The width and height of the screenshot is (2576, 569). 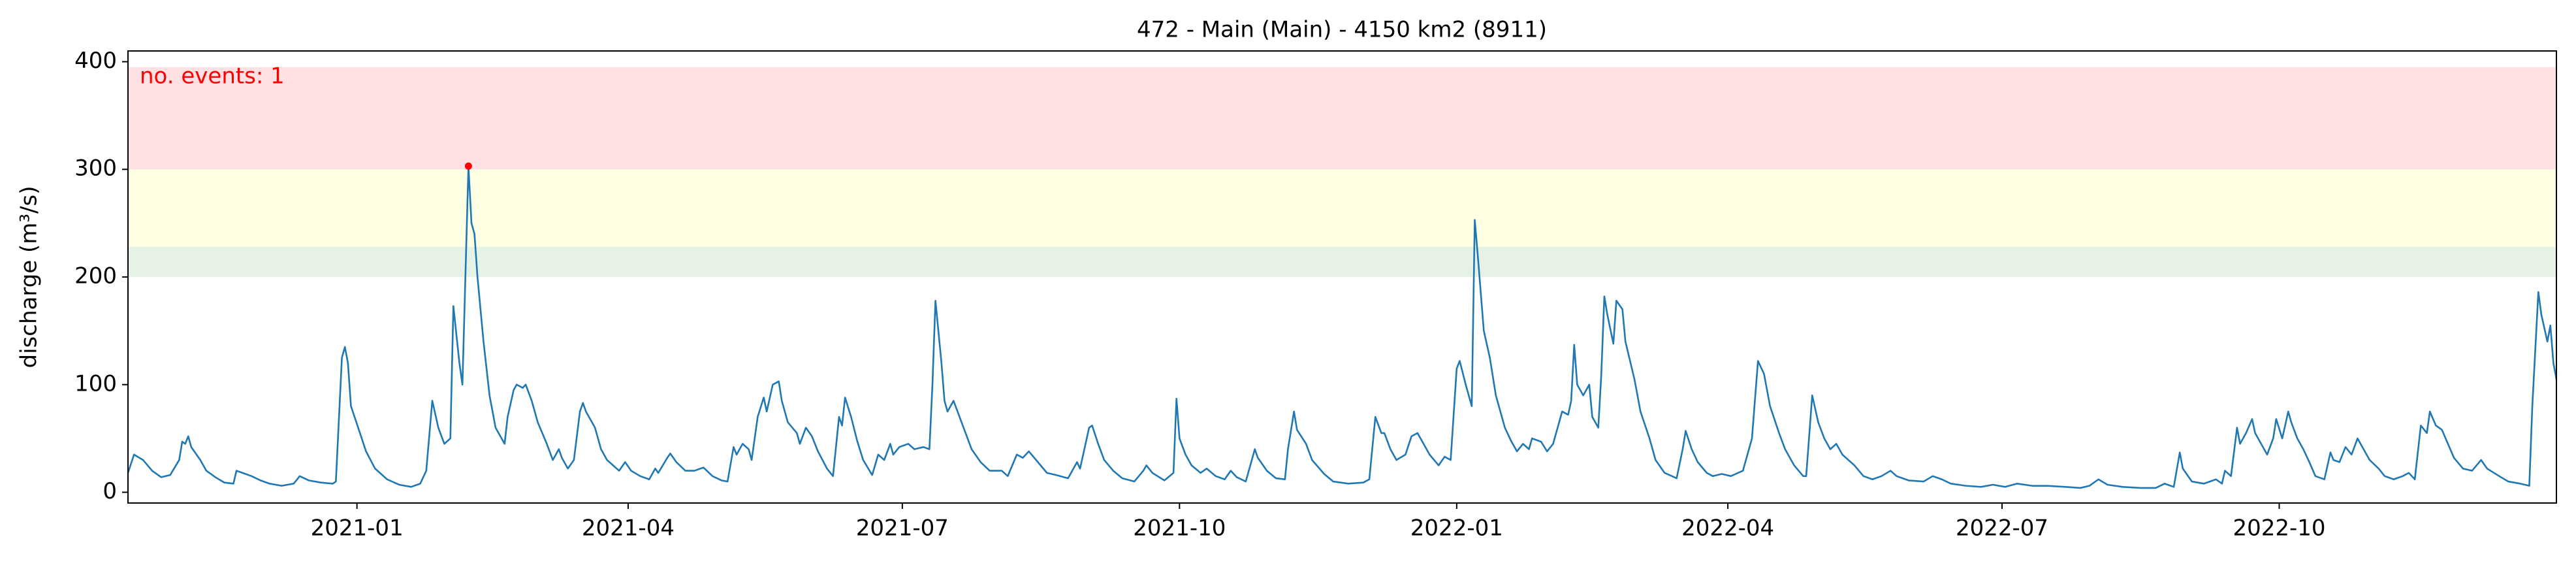 I want to click on y-tick-label: 400, so click(x=96, y=61).